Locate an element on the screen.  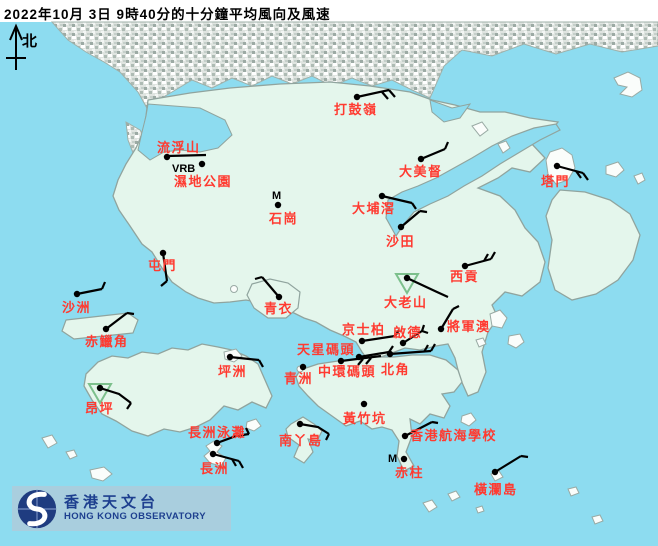
station-label-ngong-ping: 昂坪 is located at coordinates (99, 408).